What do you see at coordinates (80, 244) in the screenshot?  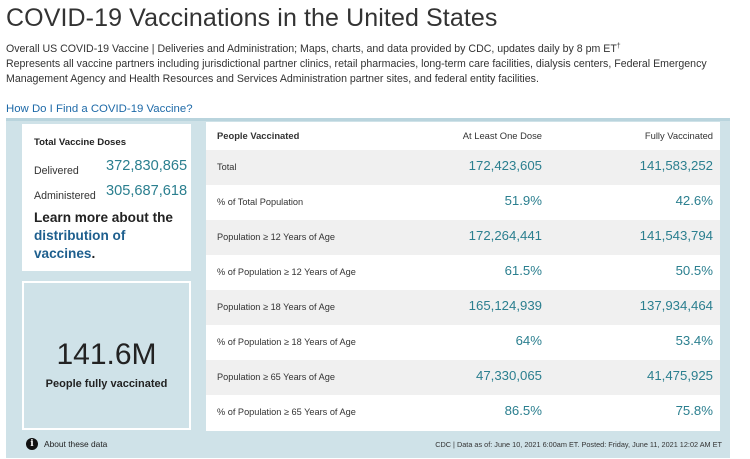 I see `distribution-link: distribution of vaccines` at bounding box center [80, 244].